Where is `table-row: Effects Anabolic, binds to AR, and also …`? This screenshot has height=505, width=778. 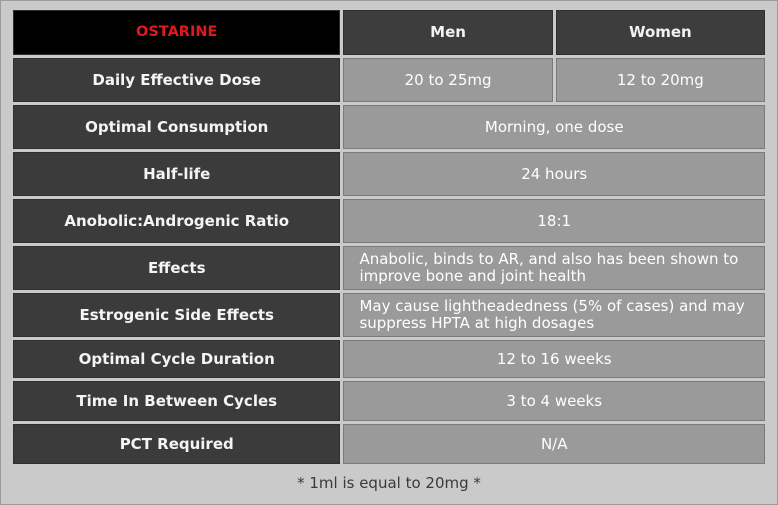 table-row: Effects Anabolic, binds to AR, and also … is located at coordinates (389, 268).